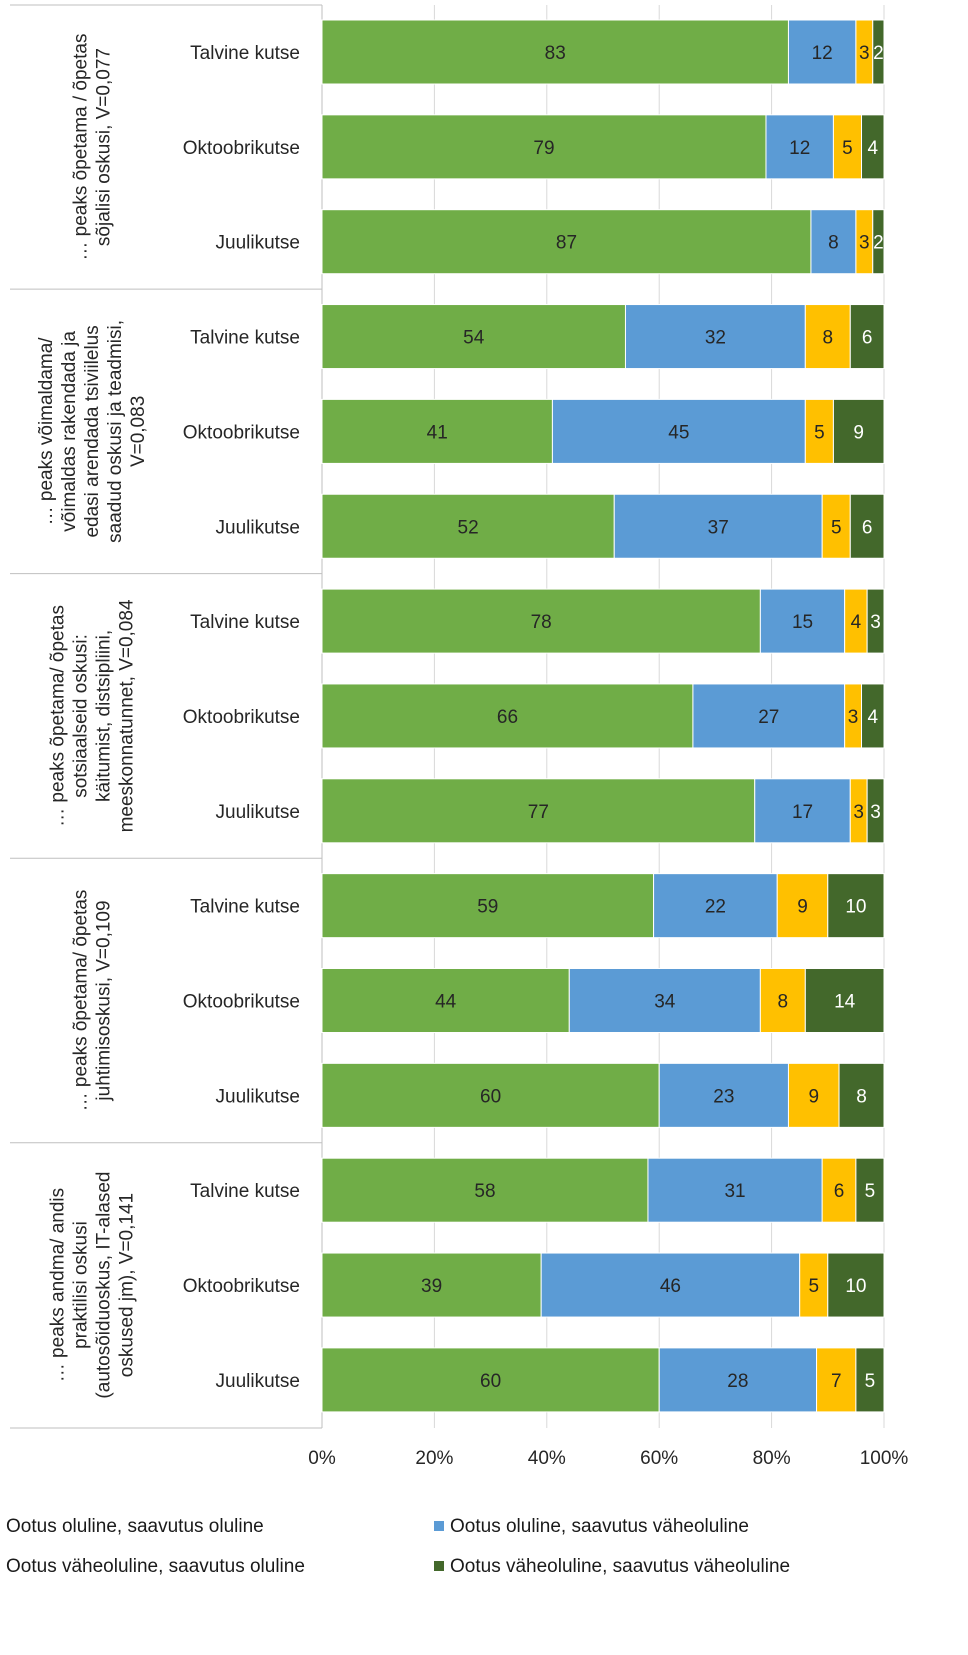  I want to click on data-label: 46, so click(670, 1286).